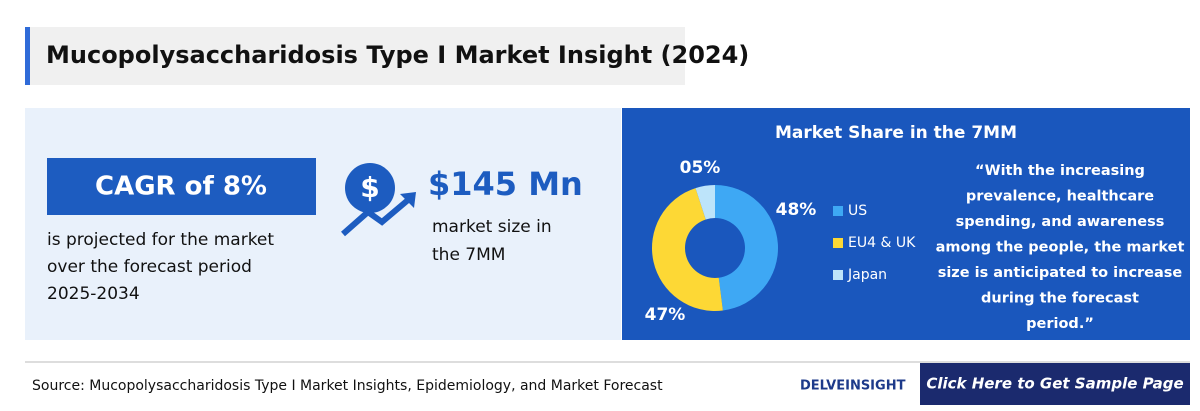 The image size is (1200, 411). I want to click on cagr-heading: CAGR of 8%, so click(181, 187).